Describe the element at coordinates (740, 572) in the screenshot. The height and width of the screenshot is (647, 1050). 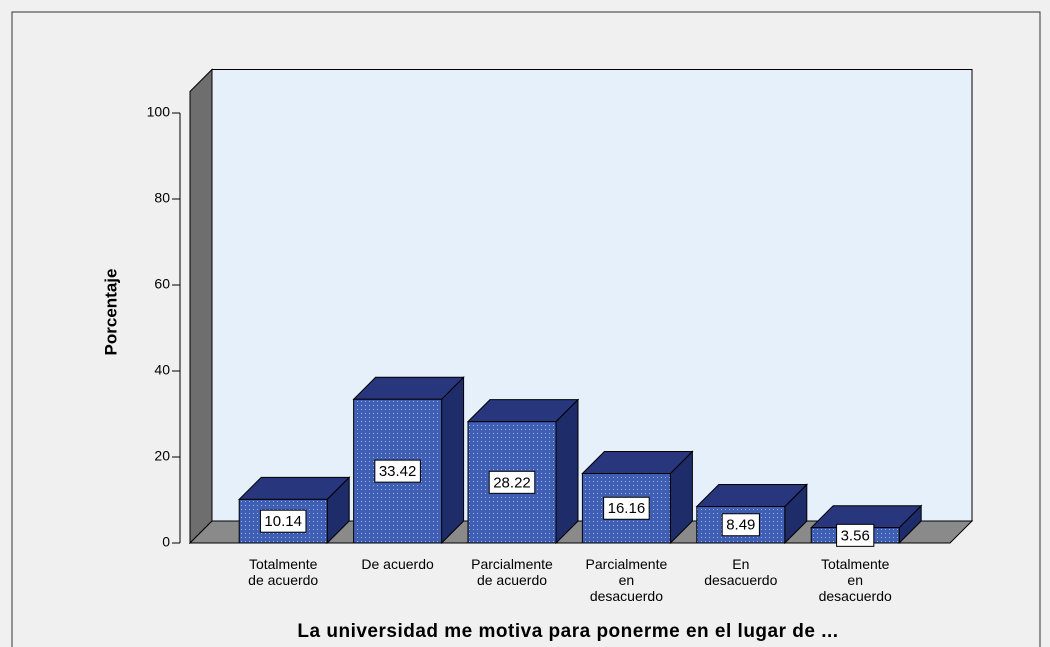
I see `x-tick-label: En desacuerdo` at that location.